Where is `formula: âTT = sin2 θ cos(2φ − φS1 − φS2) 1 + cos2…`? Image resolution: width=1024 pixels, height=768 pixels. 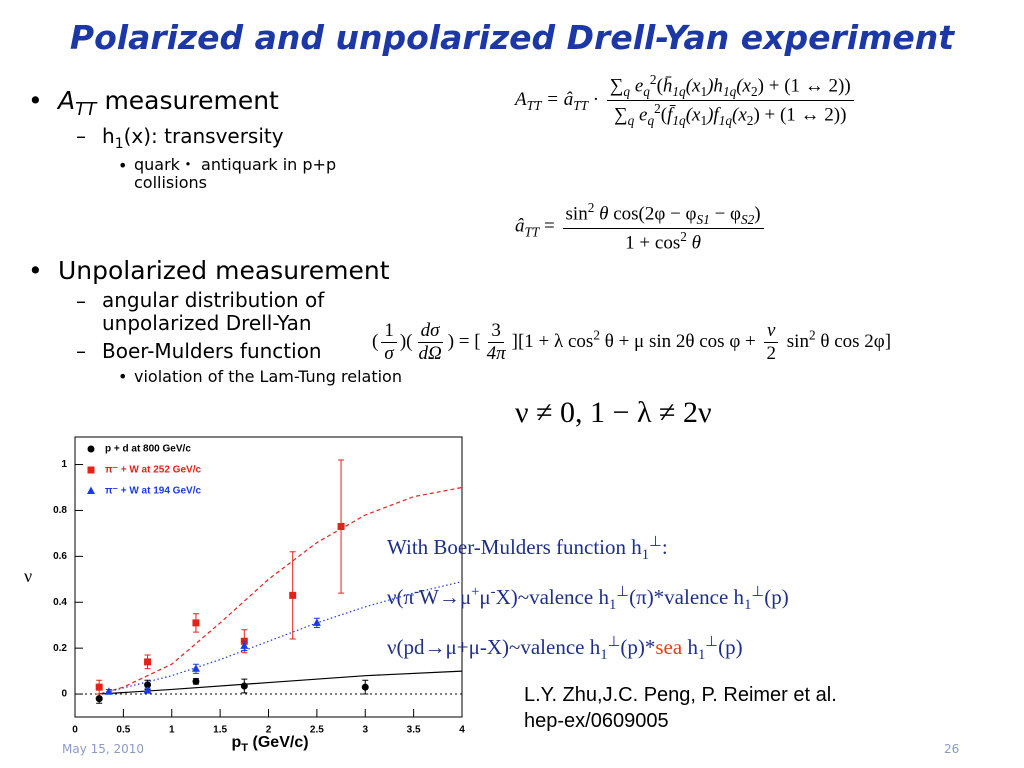 formula: âTT = sin2 θ cos(2φ − φS1 − φS2) 1 + cos2… is located at coordinates (641, 227).